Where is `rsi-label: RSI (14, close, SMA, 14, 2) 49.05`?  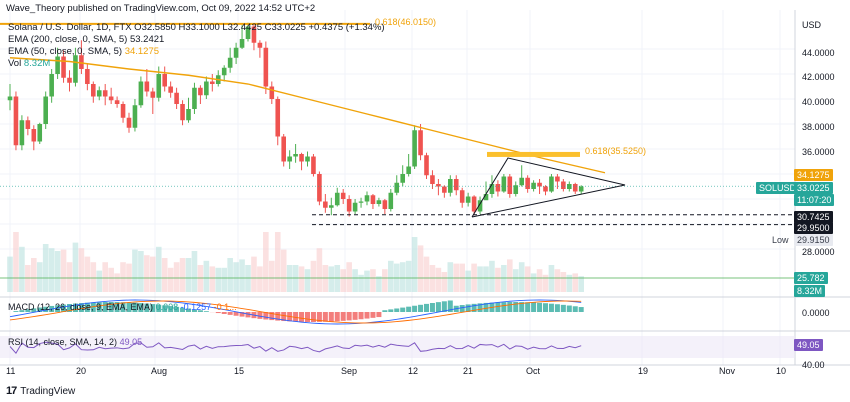 rsi-label: RSI (14, close, SMA, 14, 2) 49.05 is located at coordinates (75, 342).